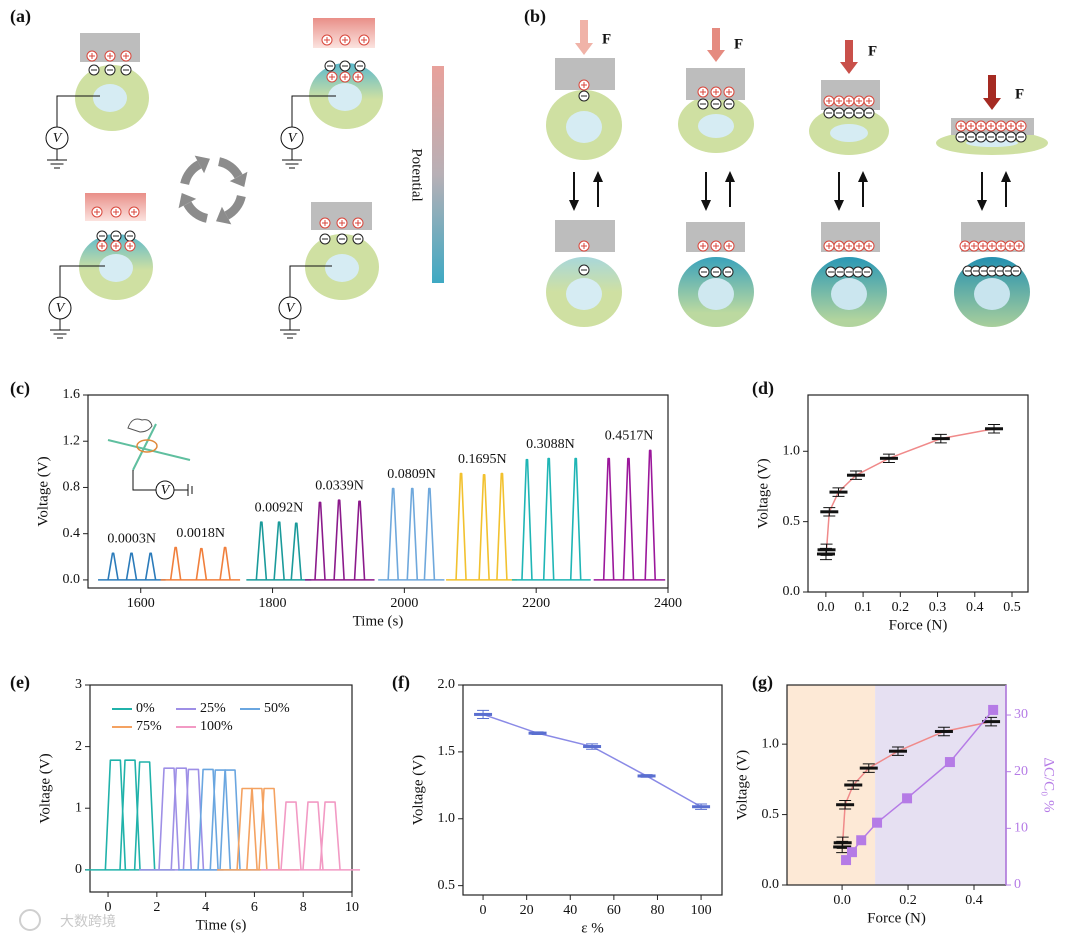 Image resolution: width=1080 pixels, height=943 pixels. I want to click on x-tick-label: 6, so click(254, 907).